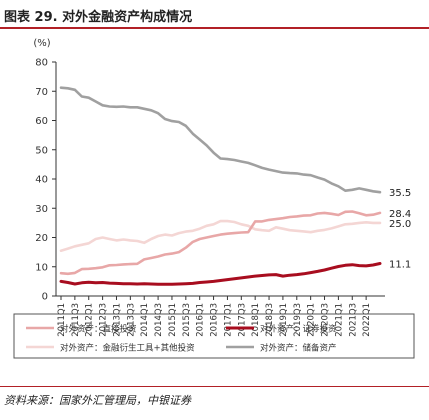 Image resolution: width=429 pixels, height=420 pixels. Describe the element at coordinates (41, 92) in the screenshot. I see `y-tick-label: 70` at that location.